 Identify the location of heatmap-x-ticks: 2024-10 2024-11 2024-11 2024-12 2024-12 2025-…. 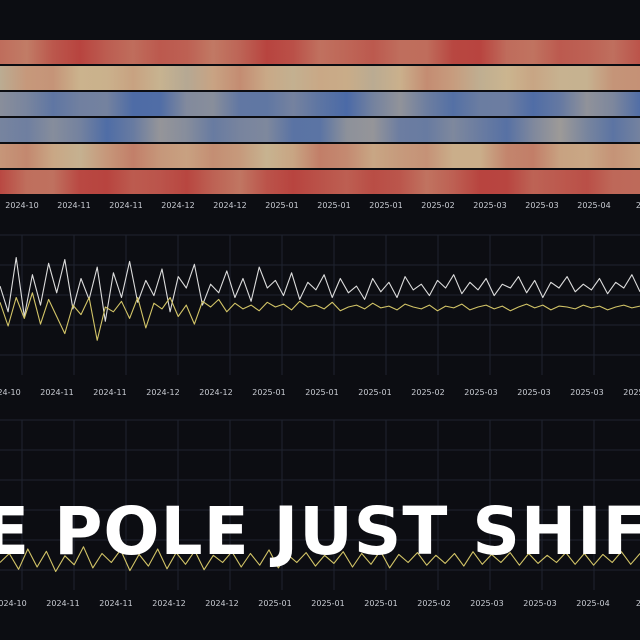
(322, 205).